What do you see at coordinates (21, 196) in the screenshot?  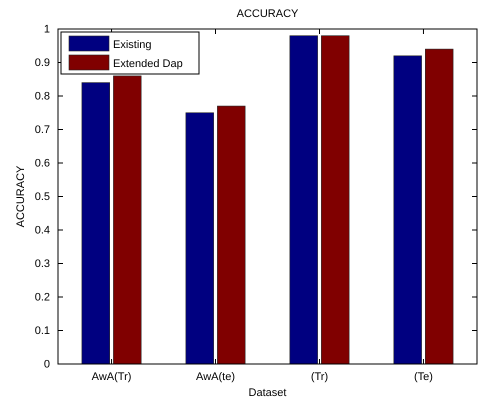 I see `y-axis-title: ACCURACY` at bounding box center [21, 196].